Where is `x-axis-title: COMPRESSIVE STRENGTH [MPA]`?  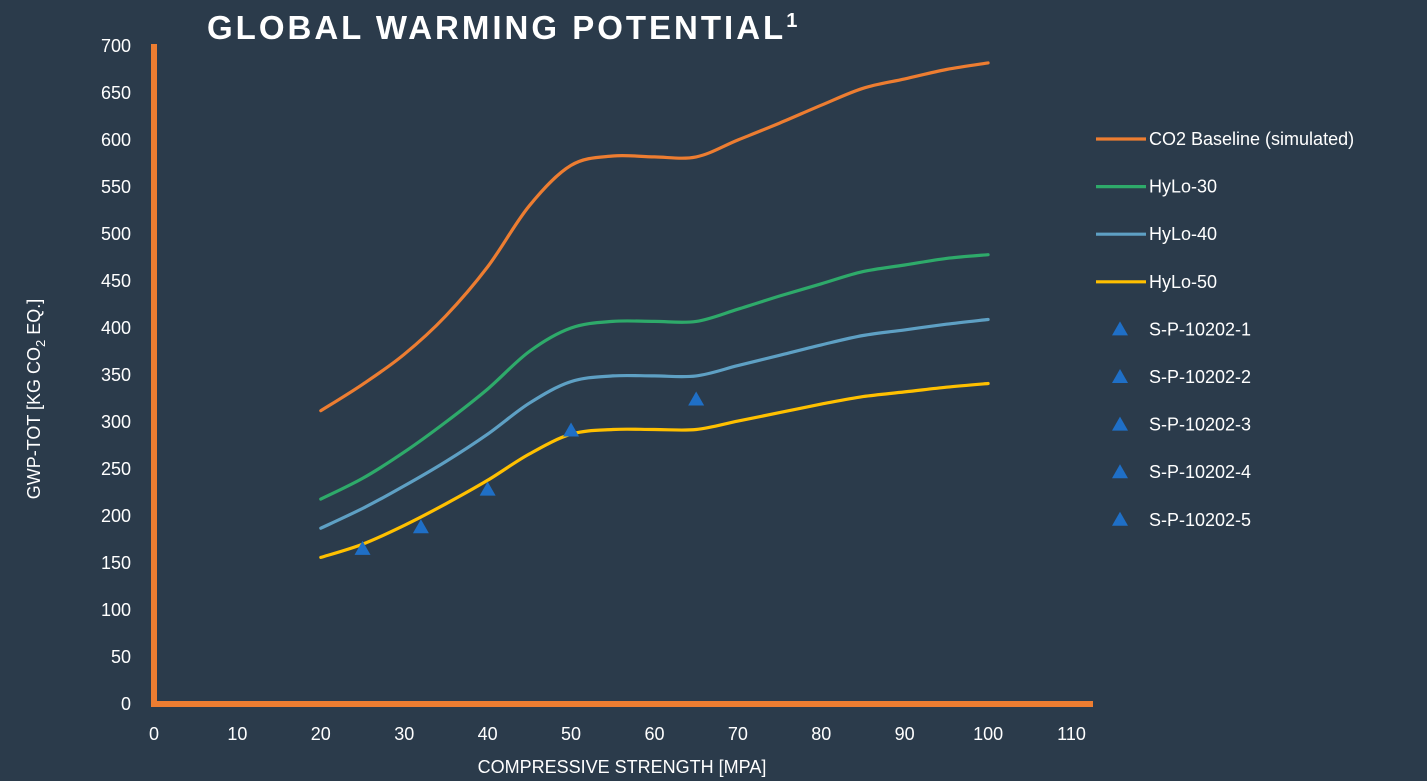 x-axis-title: COMPRESSIVE STRENGTH [MPA] is located at coordinates (622, 767).